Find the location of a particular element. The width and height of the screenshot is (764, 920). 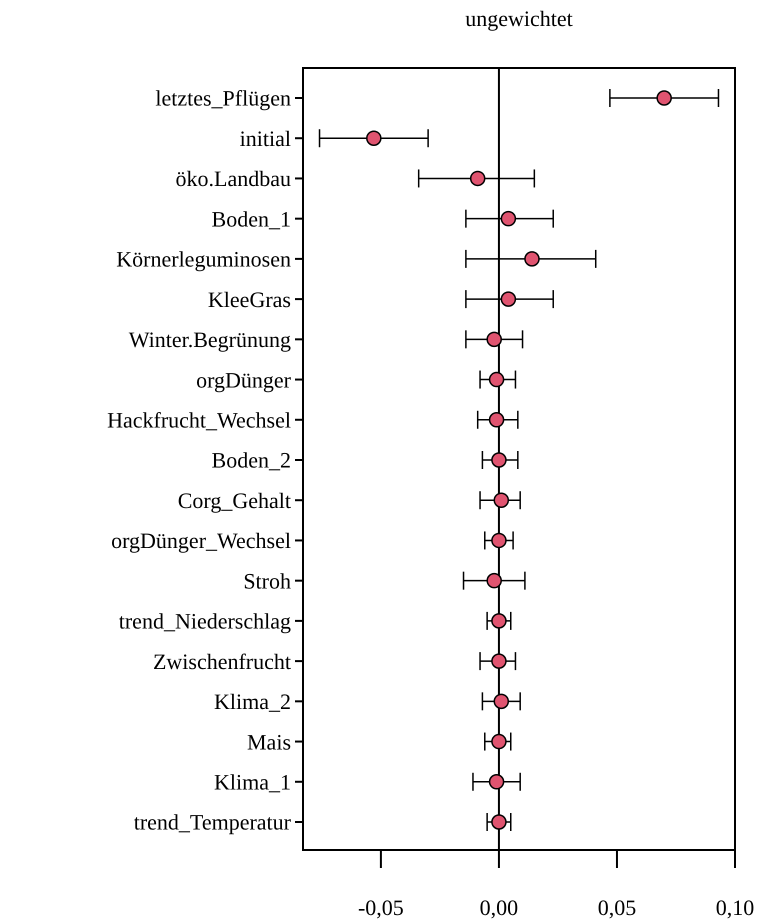

x-tick-label: -0,05 is located at coordinates (381, 907).